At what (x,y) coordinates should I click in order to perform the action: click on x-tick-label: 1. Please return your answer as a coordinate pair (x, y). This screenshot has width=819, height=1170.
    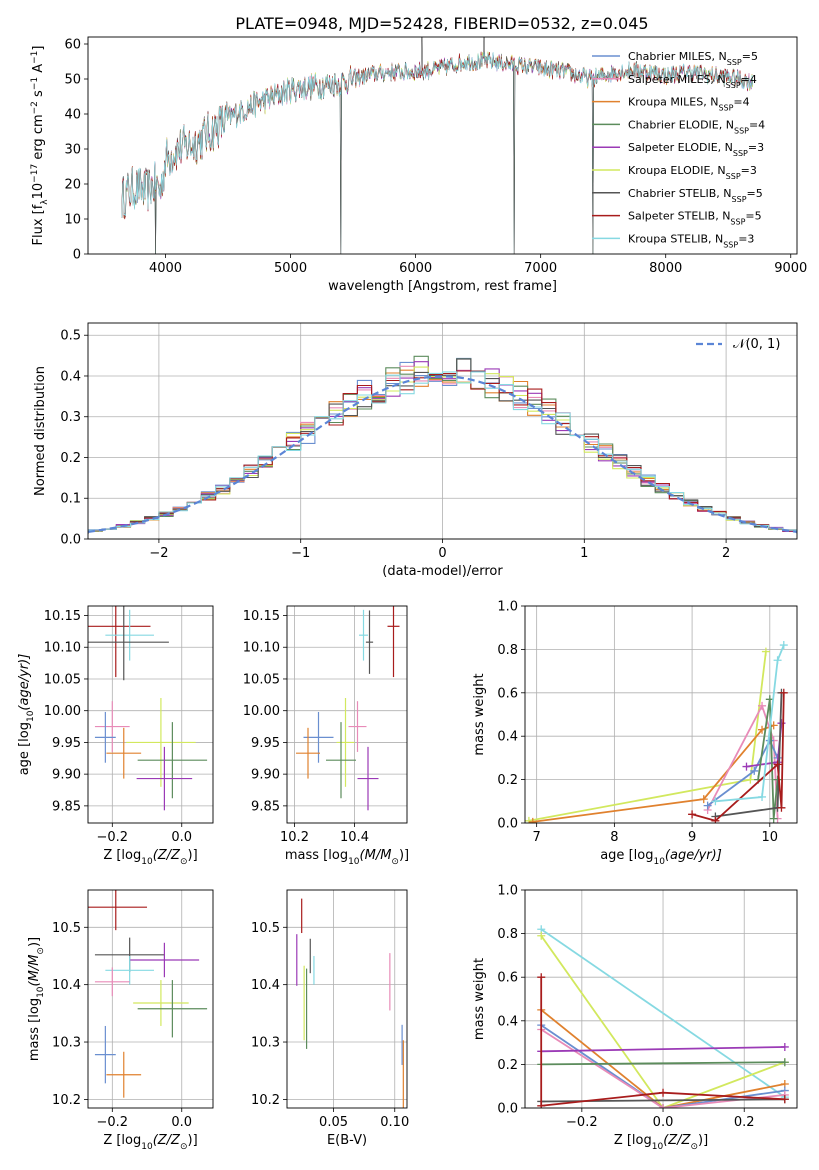
    Looking at the image, I should click on (584, 553).